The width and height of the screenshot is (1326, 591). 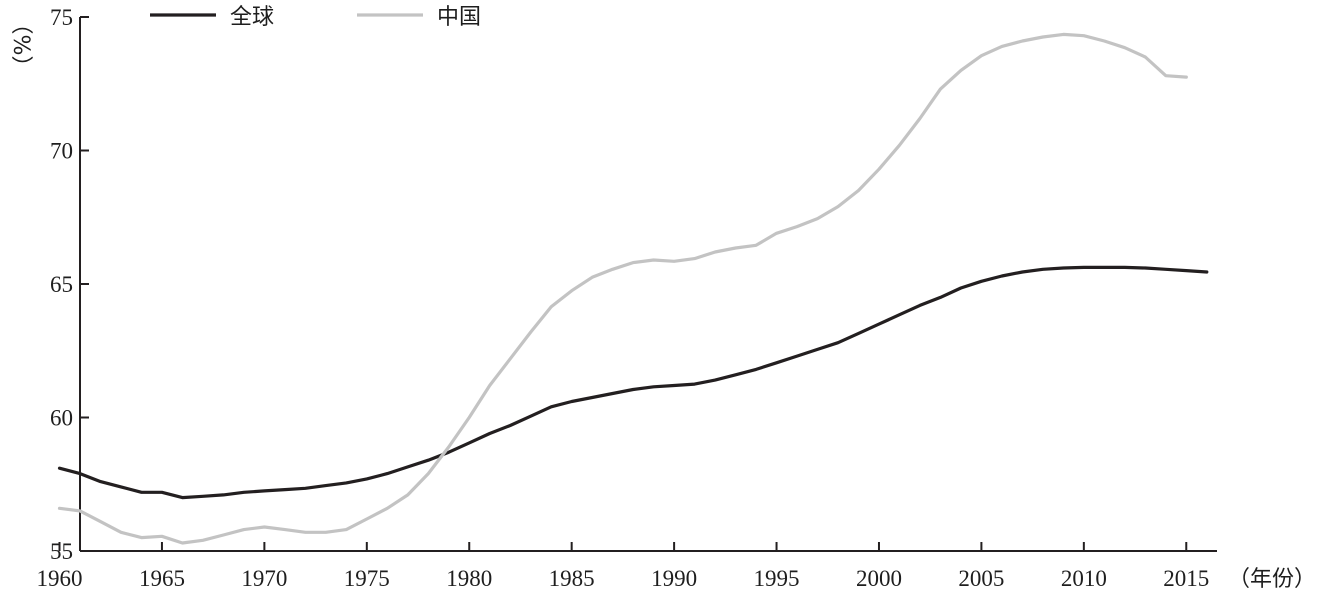 I want to click on x-axis-label: （年份）, so click(x=1272, y=579).